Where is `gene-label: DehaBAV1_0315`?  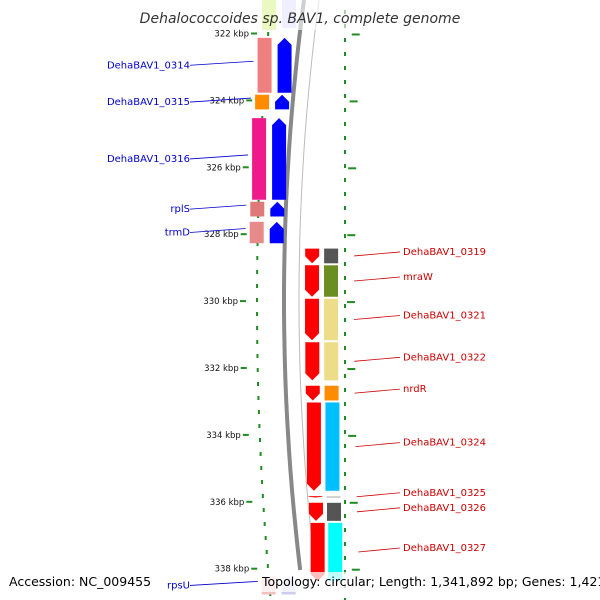 gene-label: DehaBAV1_0315 is located at coordinates (148, 102).